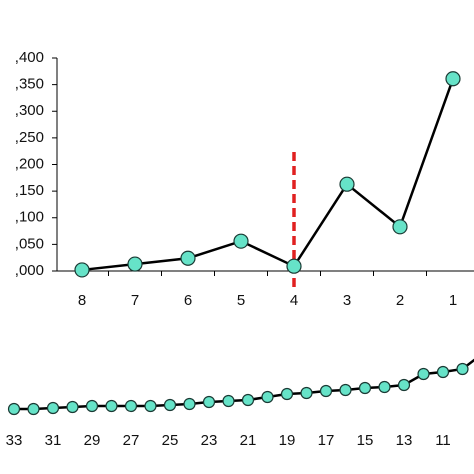 This screenshot has width=474, height=474. I want to click on x-tick-label: 6, so click(188, 300).